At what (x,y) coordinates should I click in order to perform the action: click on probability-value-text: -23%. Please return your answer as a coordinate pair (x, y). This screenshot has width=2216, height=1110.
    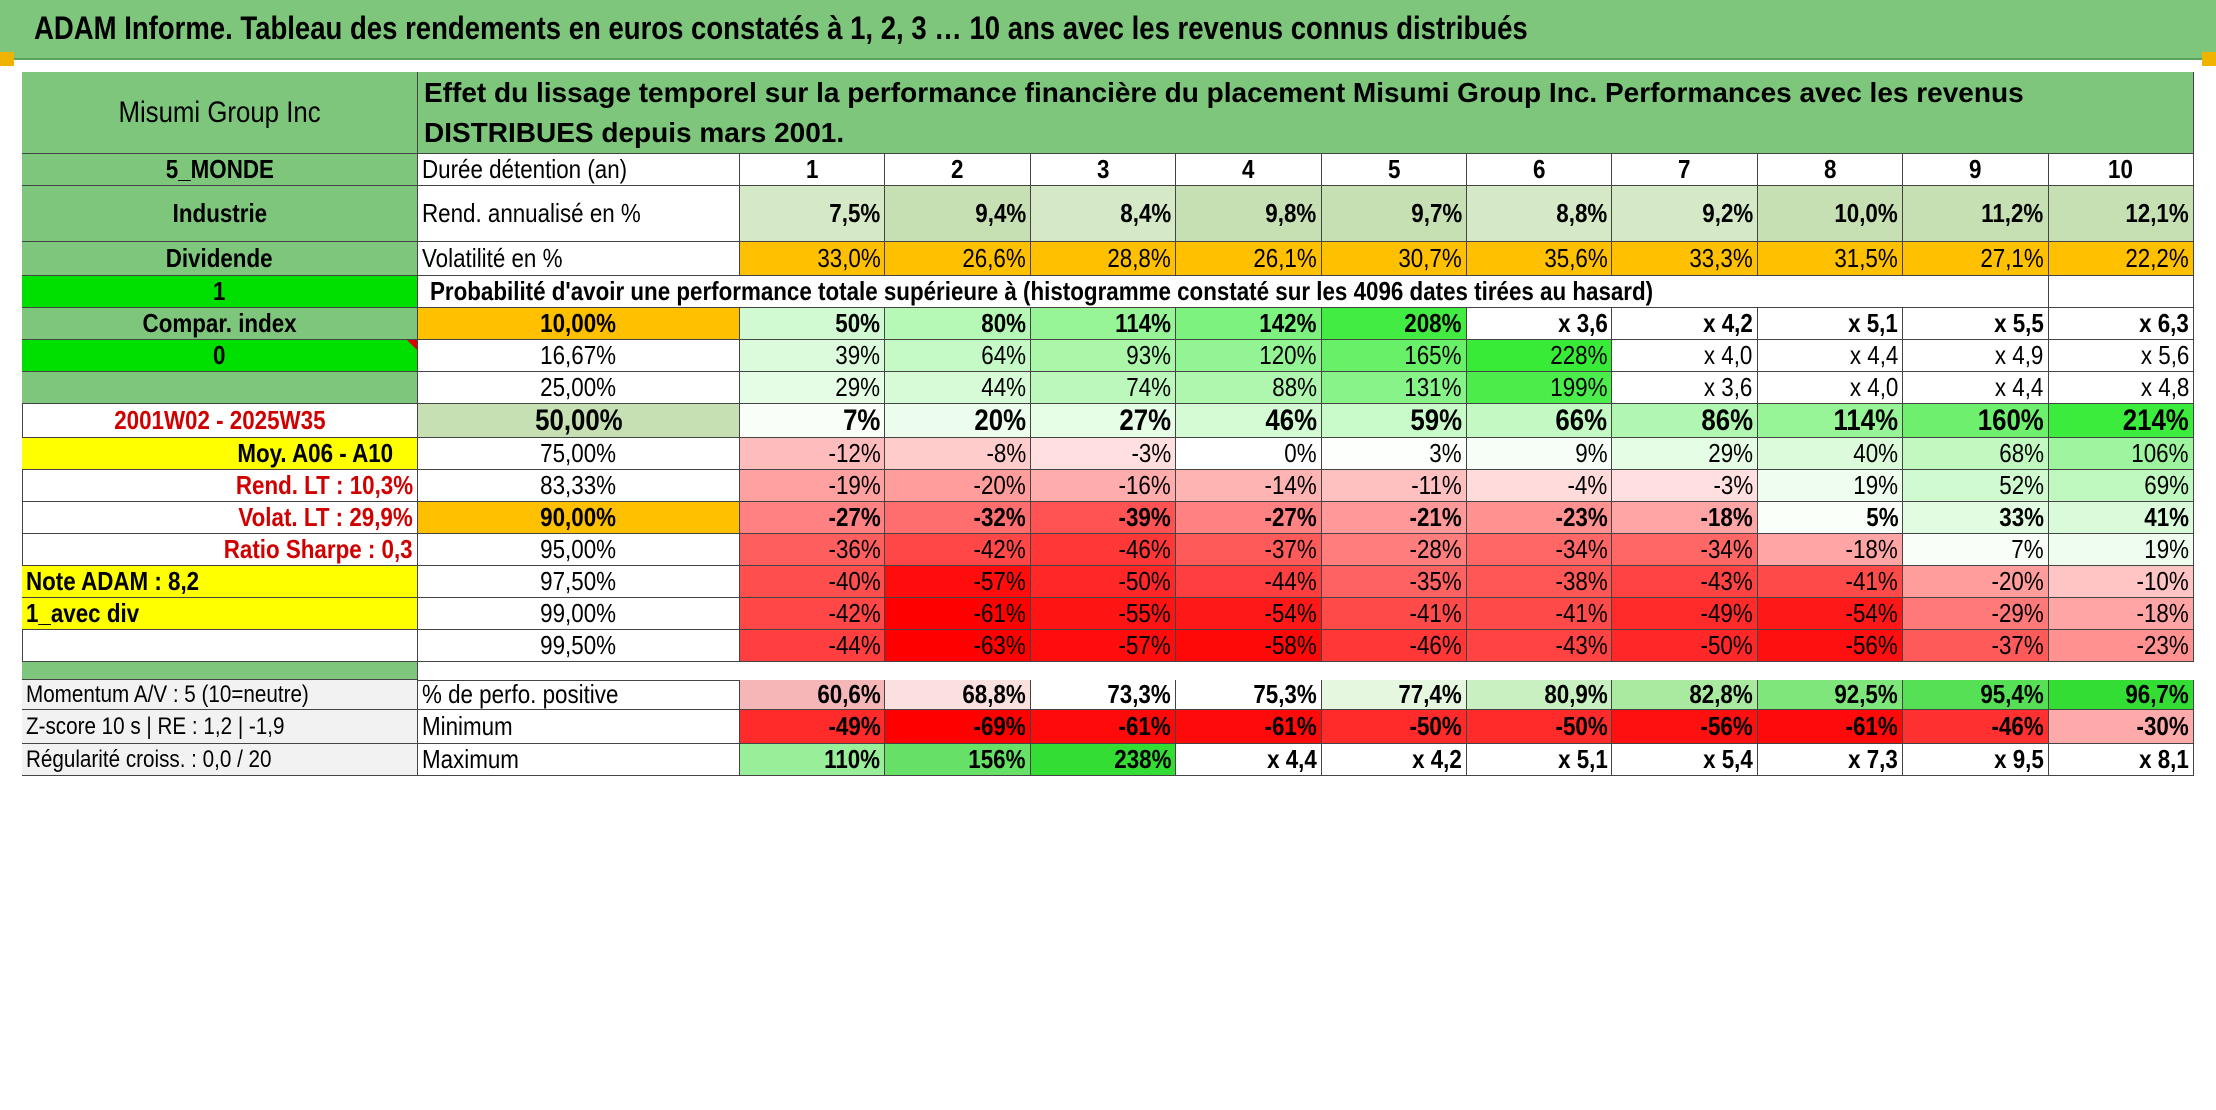
    Looking at the image, I should click on (1581, 517).